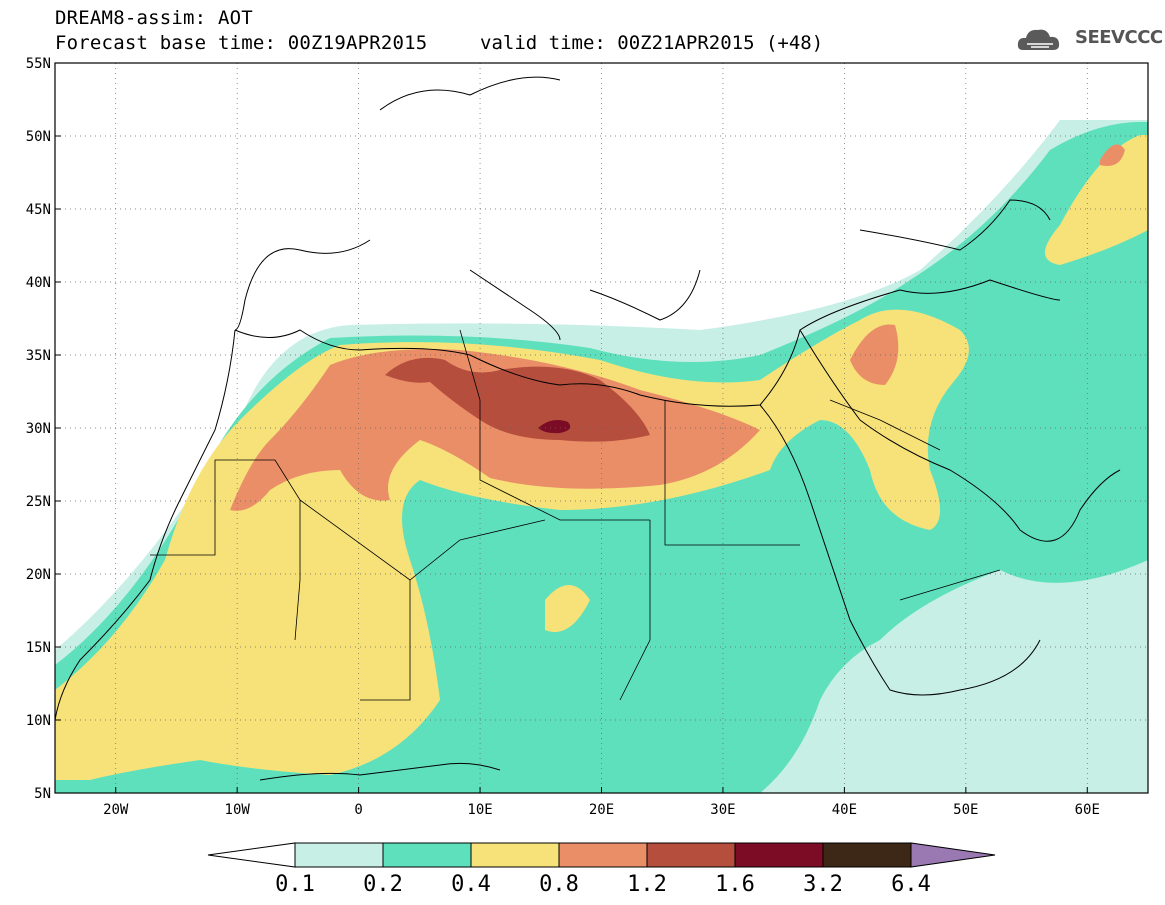  Describe the element at coordinates (479, 810) in the screenshot. I see `lon-tick-label: 10E` at that location.